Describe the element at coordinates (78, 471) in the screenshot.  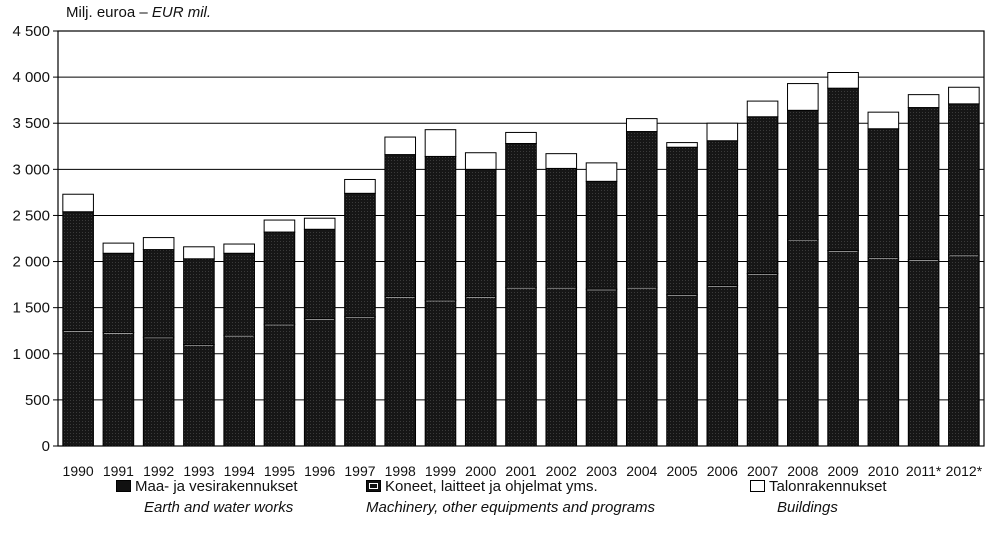
I see `x-tick-label: 1990` at that location.